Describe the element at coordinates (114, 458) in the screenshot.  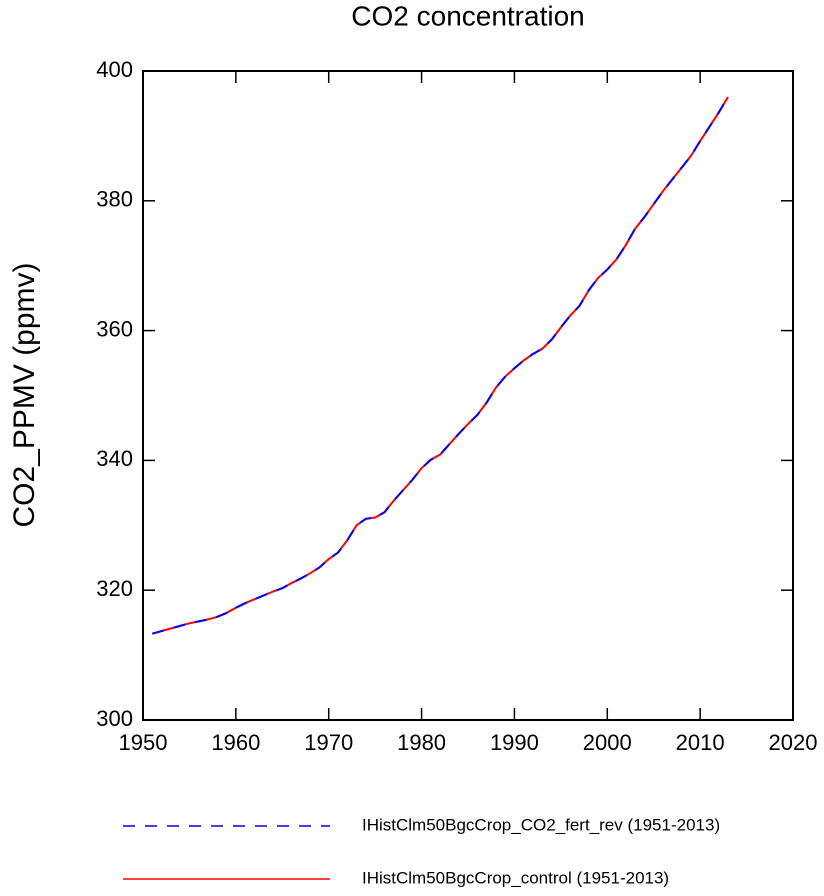
I see `y-tick-label: 340` at that location.